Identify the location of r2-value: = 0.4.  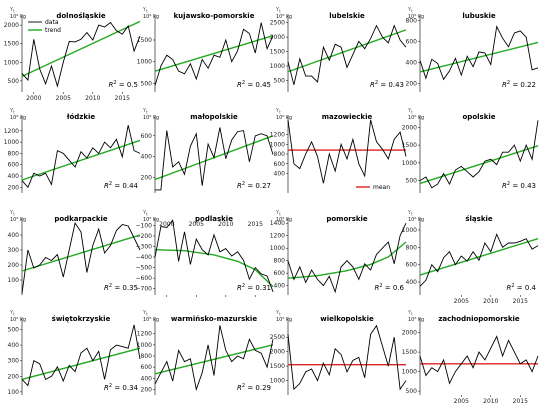
(526, 288).